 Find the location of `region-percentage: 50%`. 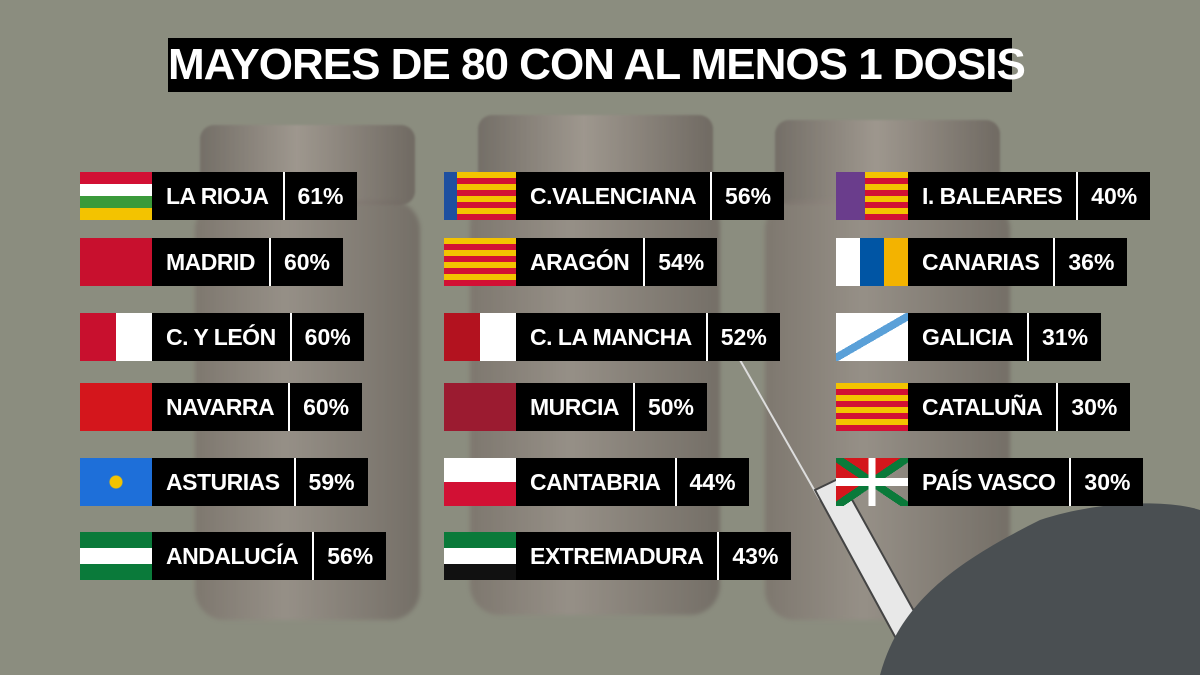

region-percentage: 50% is located at coordinates (670, 407).